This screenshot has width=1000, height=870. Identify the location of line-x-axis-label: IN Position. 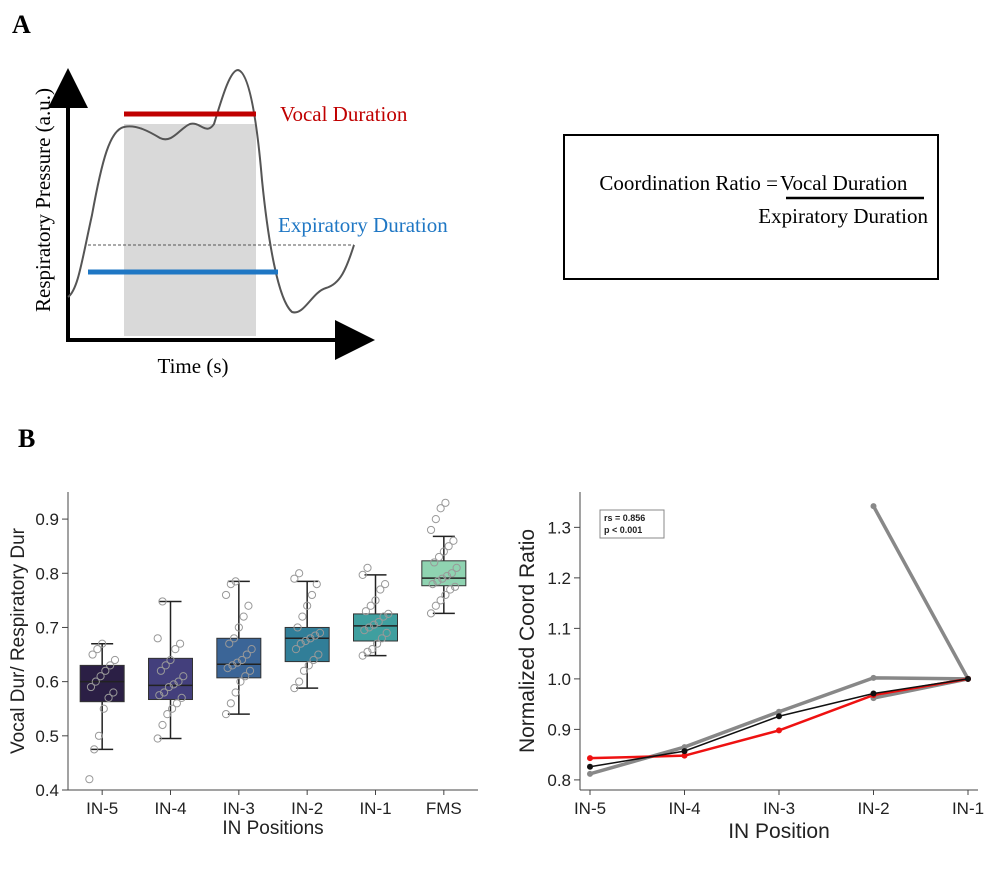
(779, 831).